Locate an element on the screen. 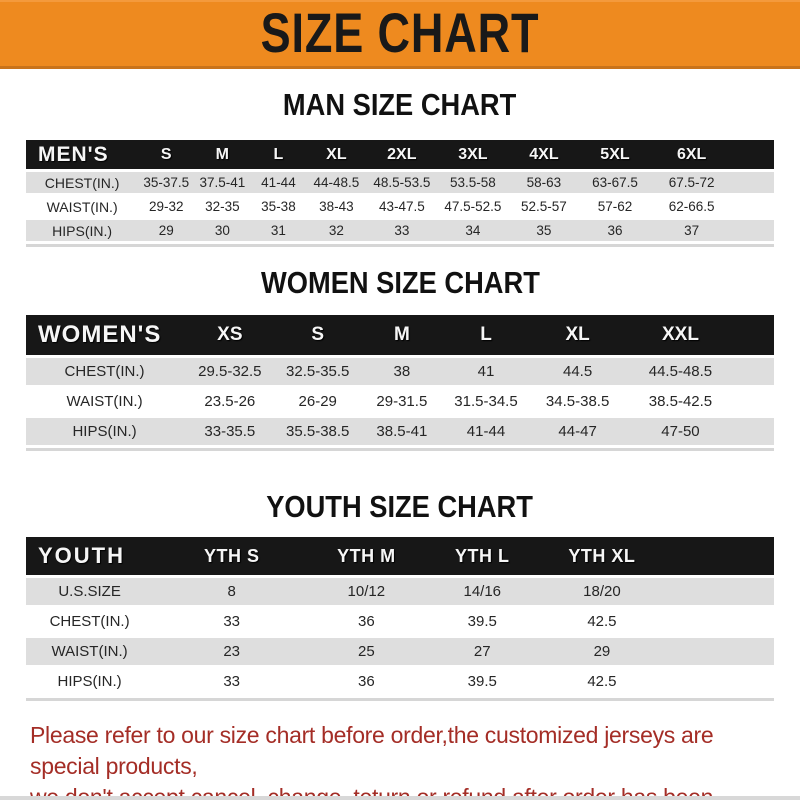  table-header-row: MEN'S S M L XL 2XL 3XL 4XL 5XL 6XL is located at coordinates (400, 154).